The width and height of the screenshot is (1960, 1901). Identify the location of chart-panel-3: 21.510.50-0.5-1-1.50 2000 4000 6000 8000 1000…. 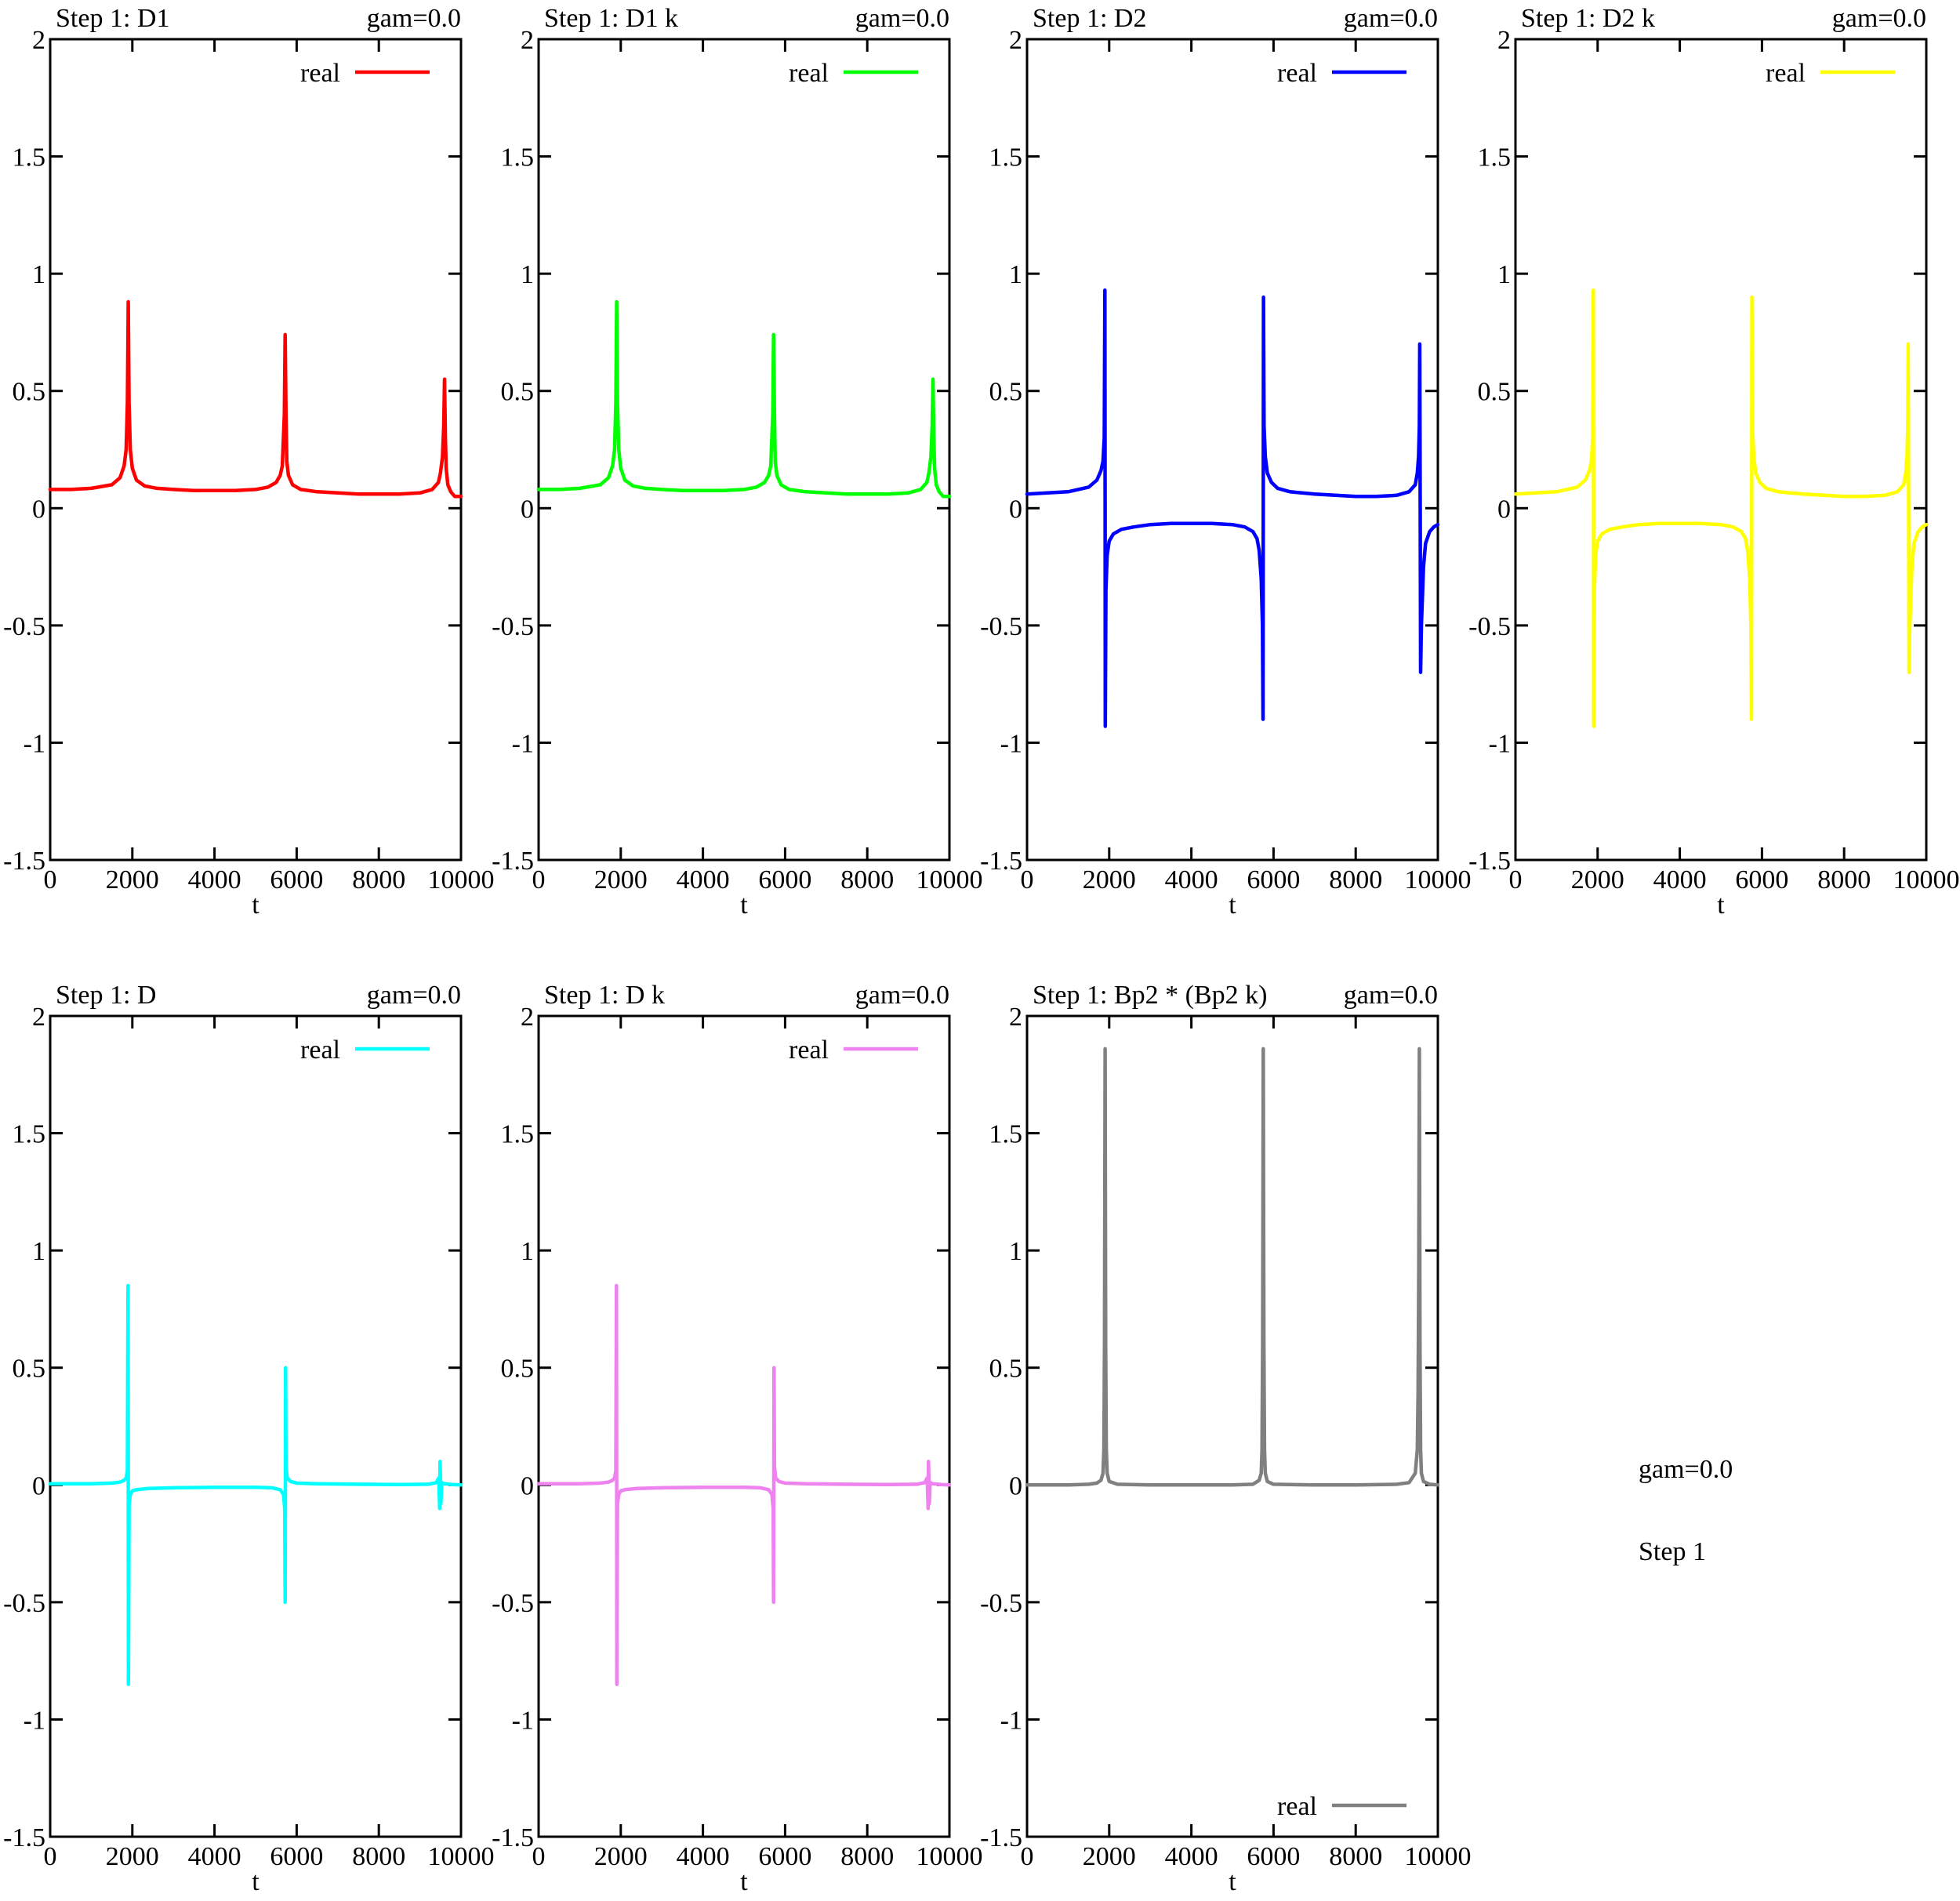
(1225, 462).